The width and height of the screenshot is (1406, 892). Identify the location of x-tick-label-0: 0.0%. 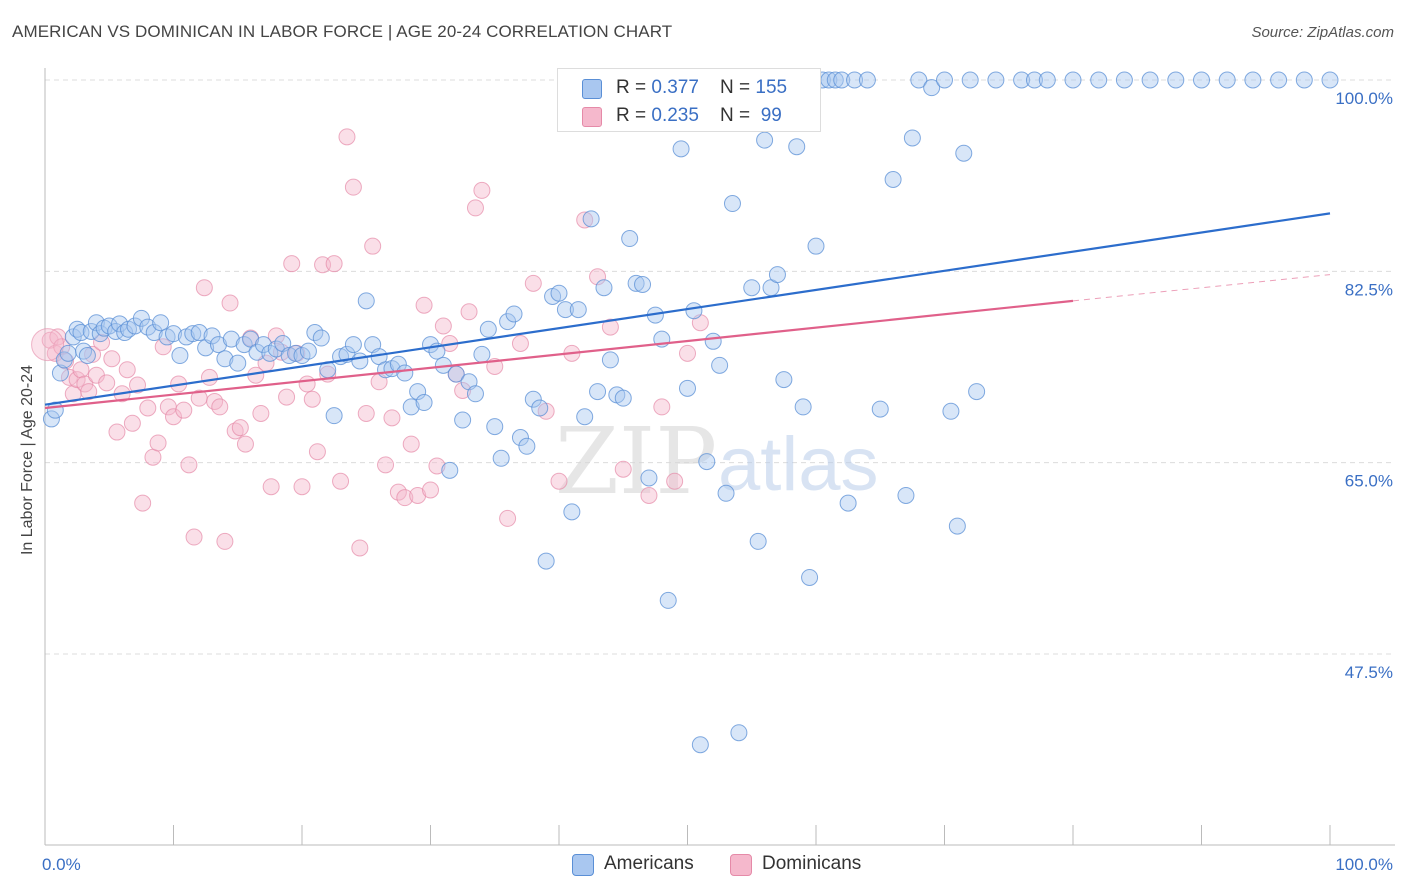
(61, 864).